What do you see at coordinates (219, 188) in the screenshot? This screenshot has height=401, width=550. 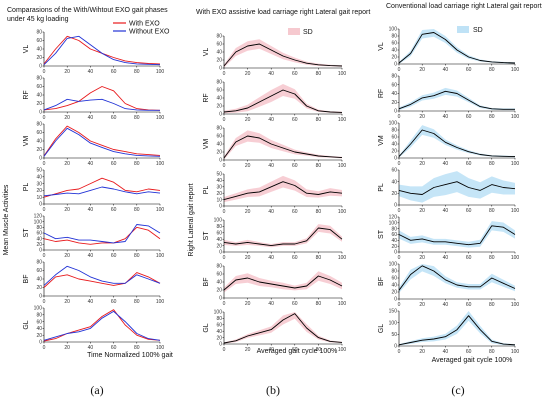 I see `y-tick-label: 30` at bounding box center [219, 188].